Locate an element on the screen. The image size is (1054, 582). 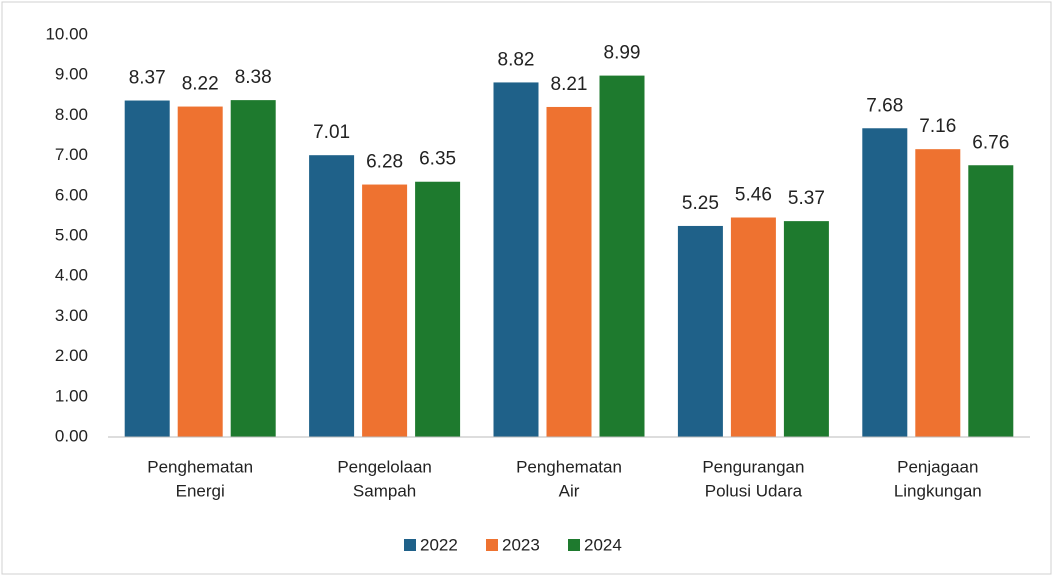
x-tick-label: Air is located at coordinates (569, 490).